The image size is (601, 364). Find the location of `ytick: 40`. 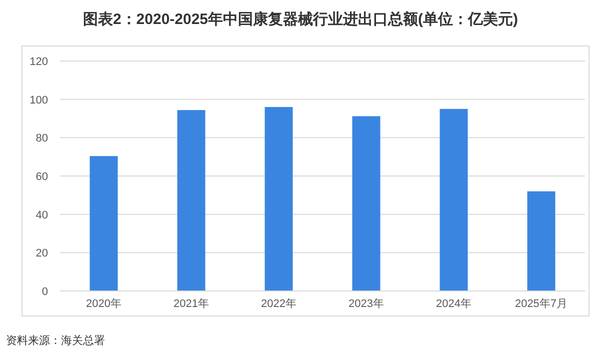

ytick: 40 is located at coordinates (42, 215).